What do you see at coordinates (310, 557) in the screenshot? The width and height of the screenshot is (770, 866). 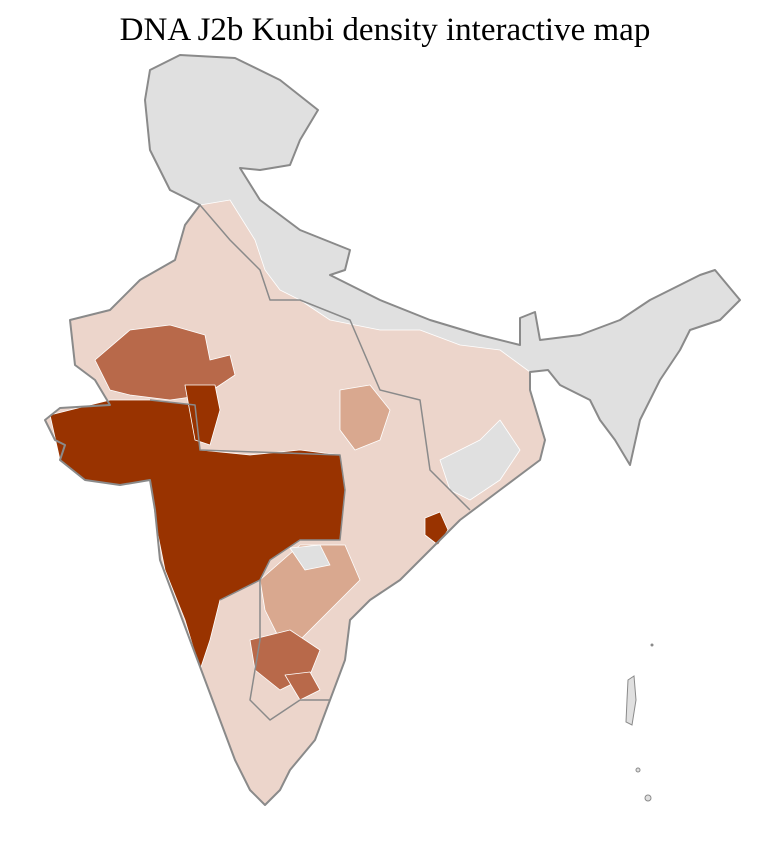 I see `region-no-data-vidarbha` at bounding box center [310, 557].